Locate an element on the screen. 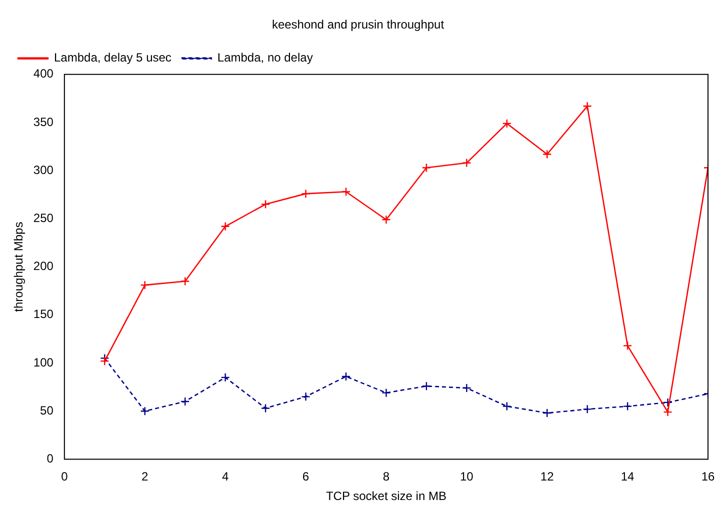 This screenshot has height=514, width=728. chart-title: keeshond and prusin throughput is located at coordinates (358, 25).